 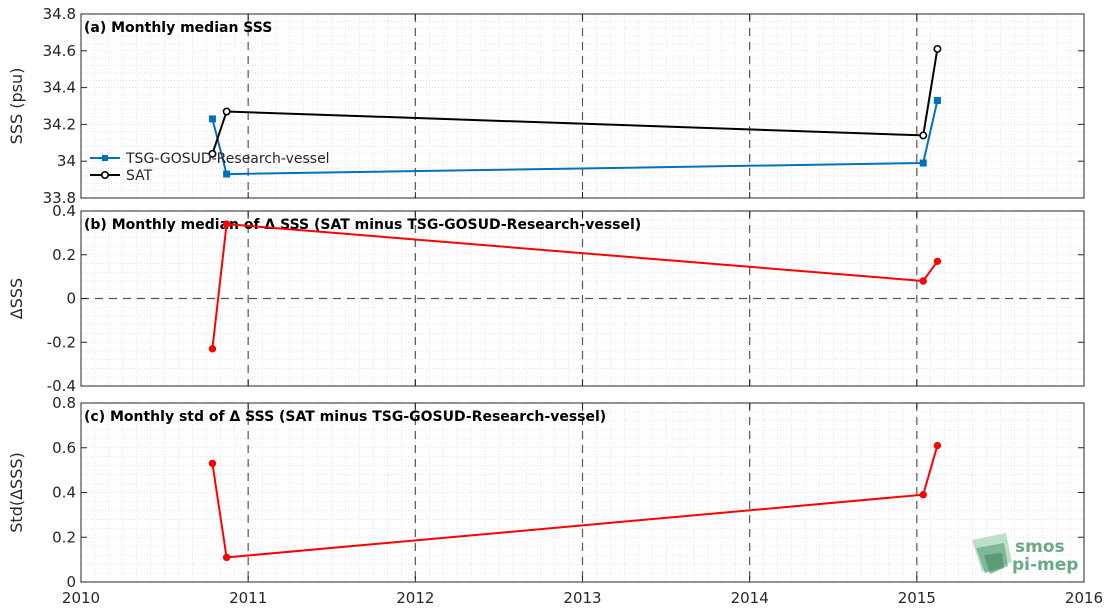 I want to click on y-tick-label: 33.8, so click(x=59, y=198).